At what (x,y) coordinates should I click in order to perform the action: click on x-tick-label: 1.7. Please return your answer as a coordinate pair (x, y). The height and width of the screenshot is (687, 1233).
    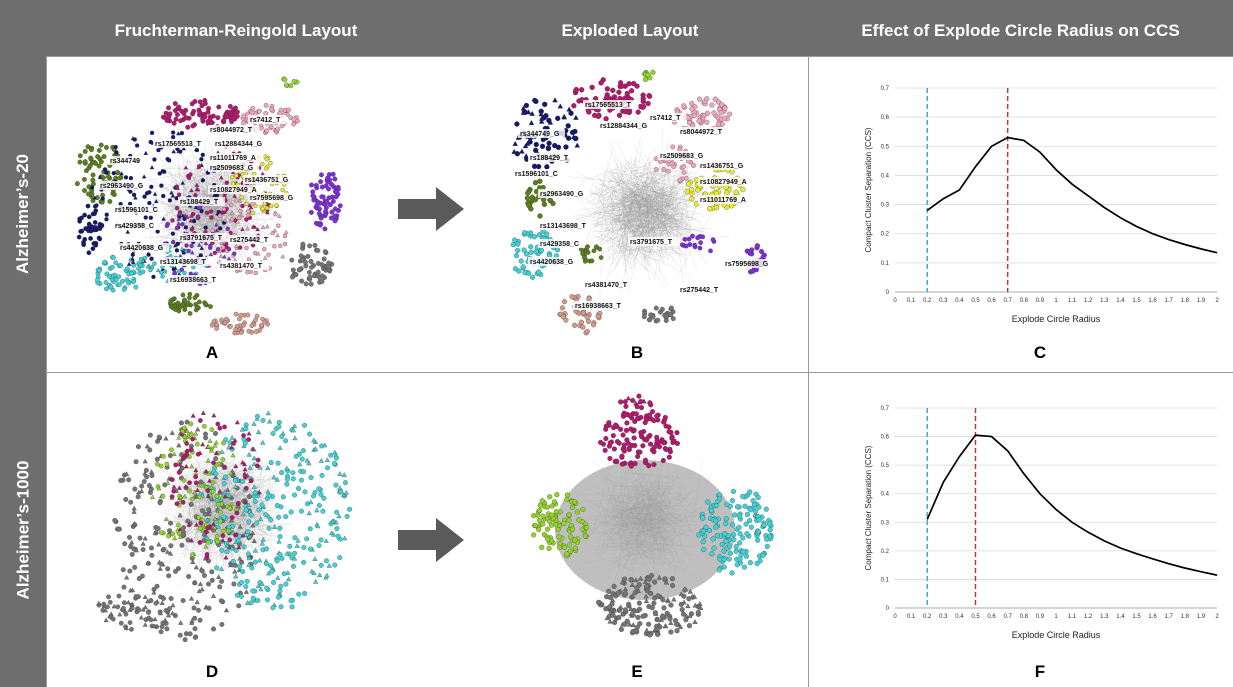
    Looking at the image, I should click on (1169, 301).